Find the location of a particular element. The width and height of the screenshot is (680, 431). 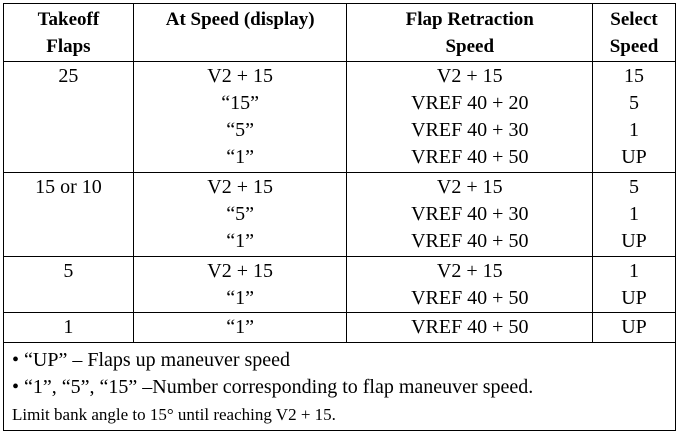

header-flap-retraction-line1: Flap Retraction is located at coordinates (469, 19).